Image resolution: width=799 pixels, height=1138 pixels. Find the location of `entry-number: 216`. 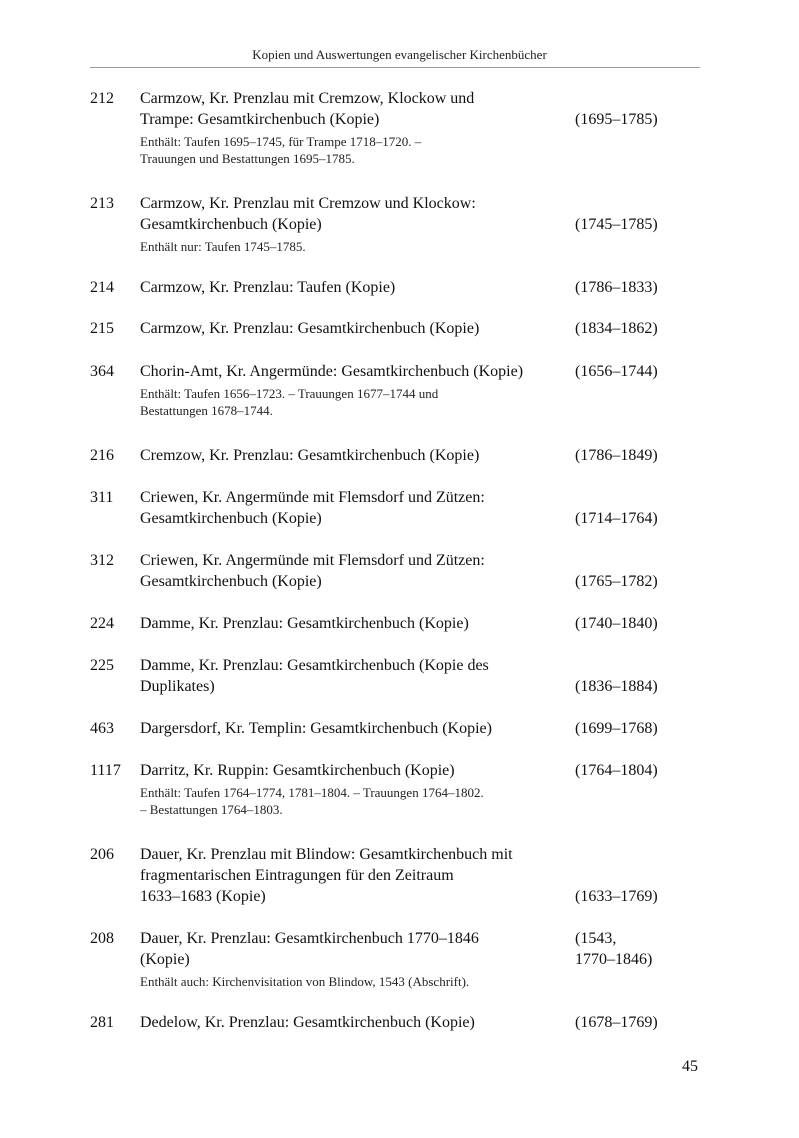

entry-number: 216 is located at coordinates (102, 455).